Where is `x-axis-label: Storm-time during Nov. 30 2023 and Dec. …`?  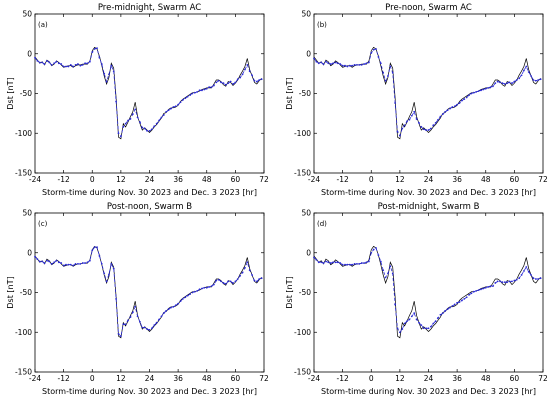 x-axis-label: Storm-time during Nov. 30 2023 and Dec. … is located at coordinates (149, 391).